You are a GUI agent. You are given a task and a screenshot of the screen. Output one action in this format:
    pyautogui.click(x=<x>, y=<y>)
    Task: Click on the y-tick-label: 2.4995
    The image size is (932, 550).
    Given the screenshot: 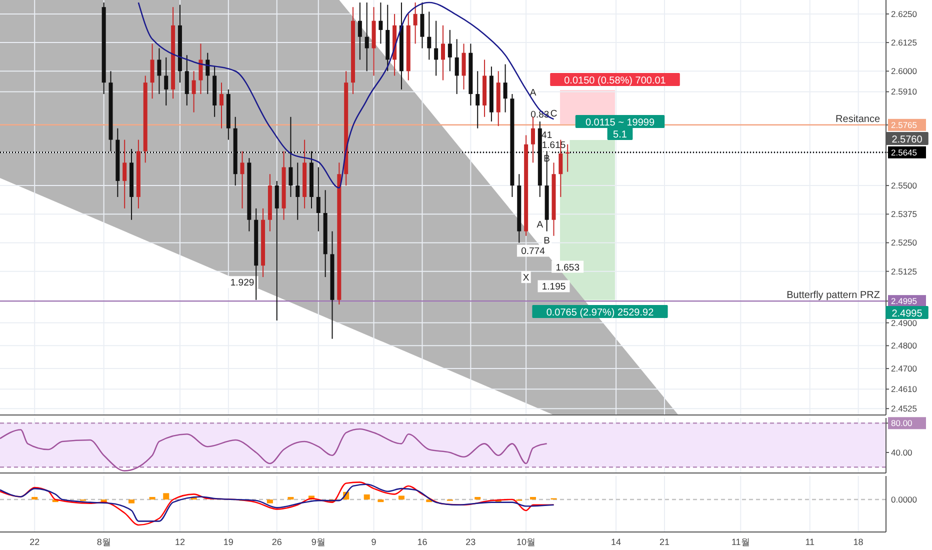 What is the action you would take?
    pyautogui.click(x=904, y=301)
    